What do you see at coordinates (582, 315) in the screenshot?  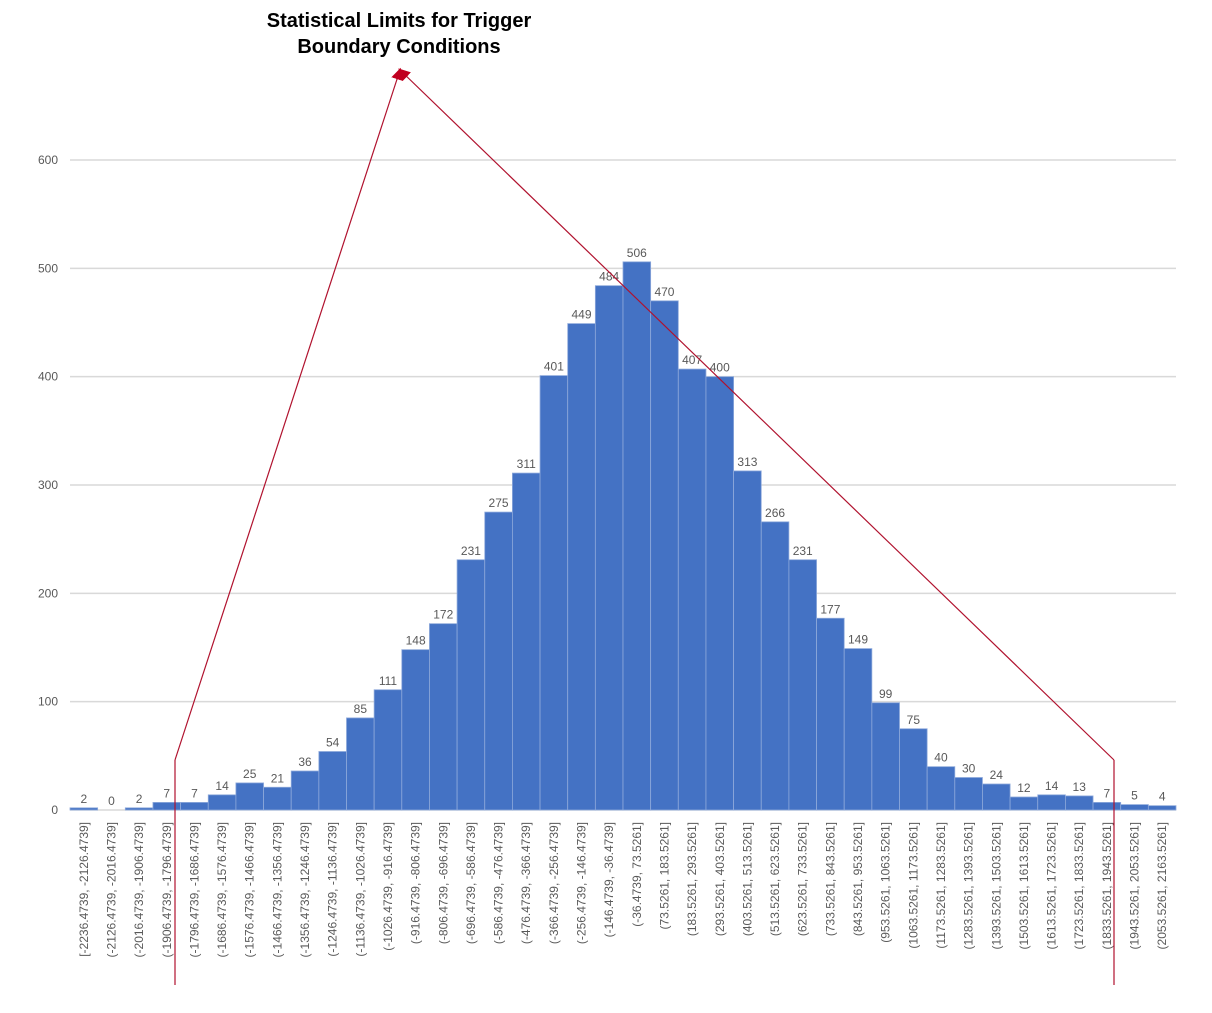 I see `value-label: 449` at bounding box center [582, 315].